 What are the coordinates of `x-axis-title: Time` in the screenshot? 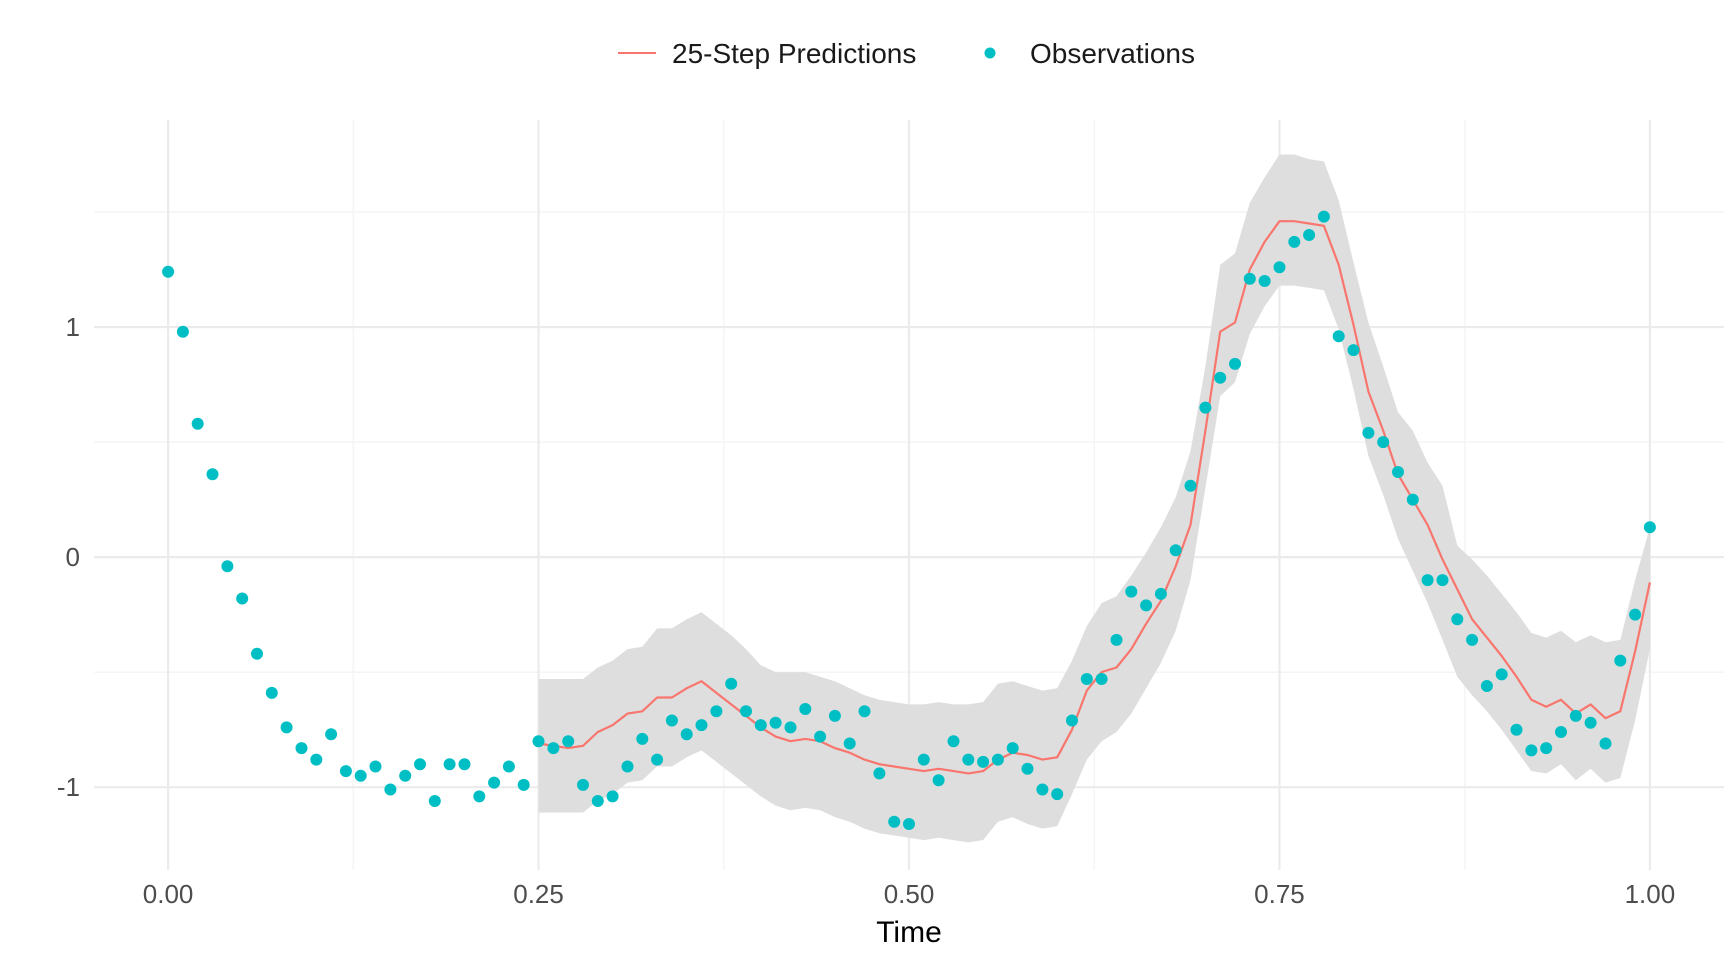 It's located at (909, 932).